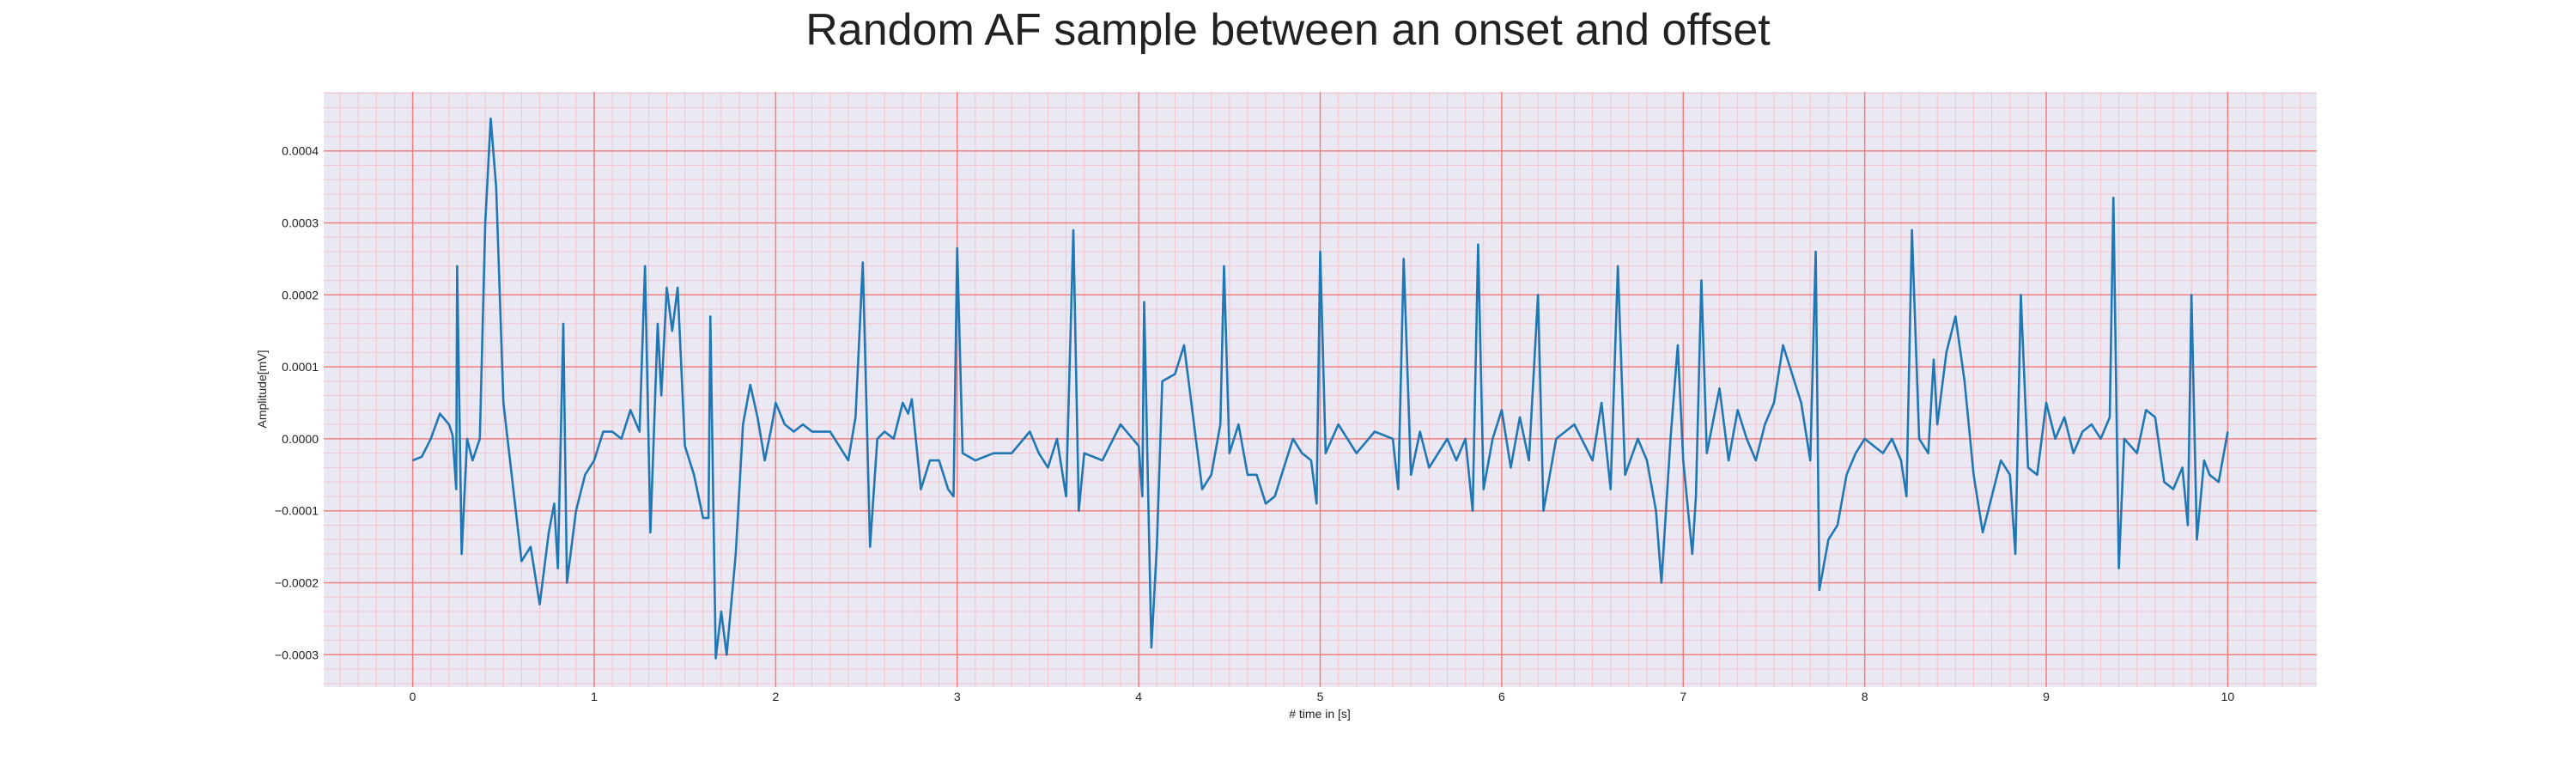 The image size is (2576, 773). What do you see at coordinates (775, 696) in the screenshot?
I see `x-tick-label: 2` at bounding box center [775, 696].